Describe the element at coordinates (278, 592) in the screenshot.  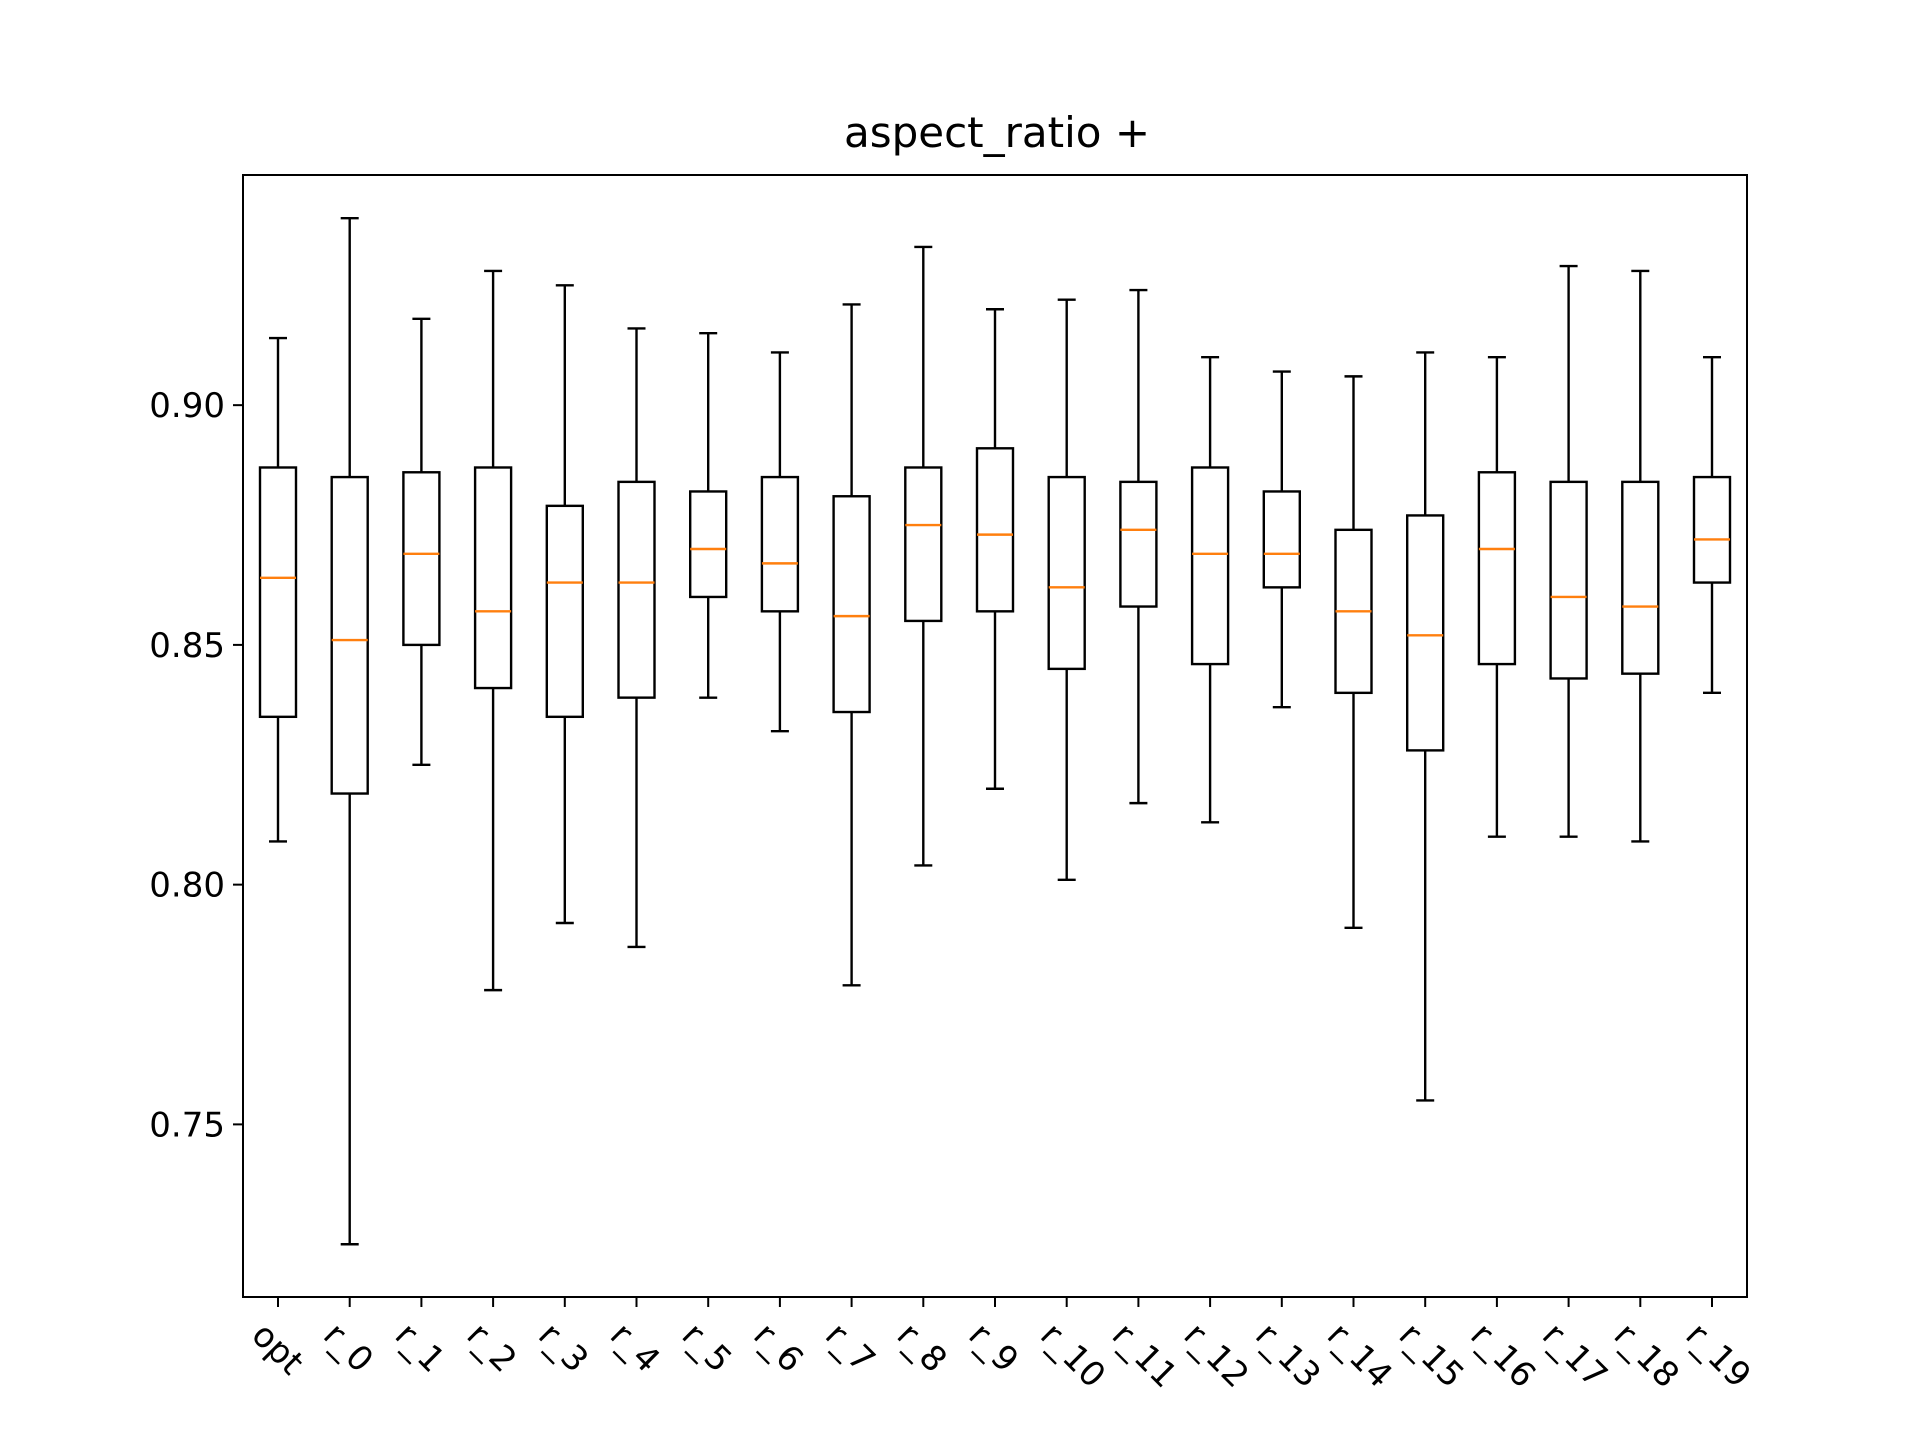
I see `box-opt` at that location.